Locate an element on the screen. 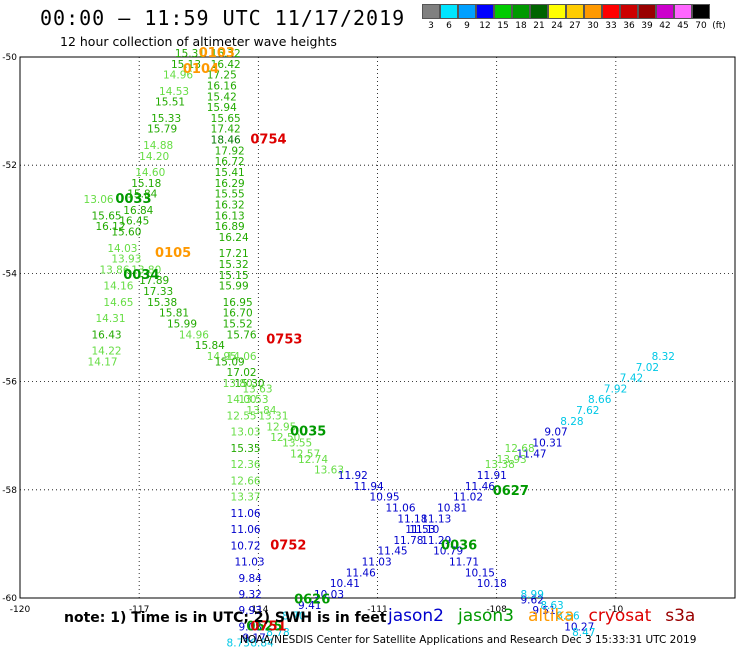 The height and width of the screenshot is (650, 740). wave-height-label: 13.06 is located at coordinates (99, 200).